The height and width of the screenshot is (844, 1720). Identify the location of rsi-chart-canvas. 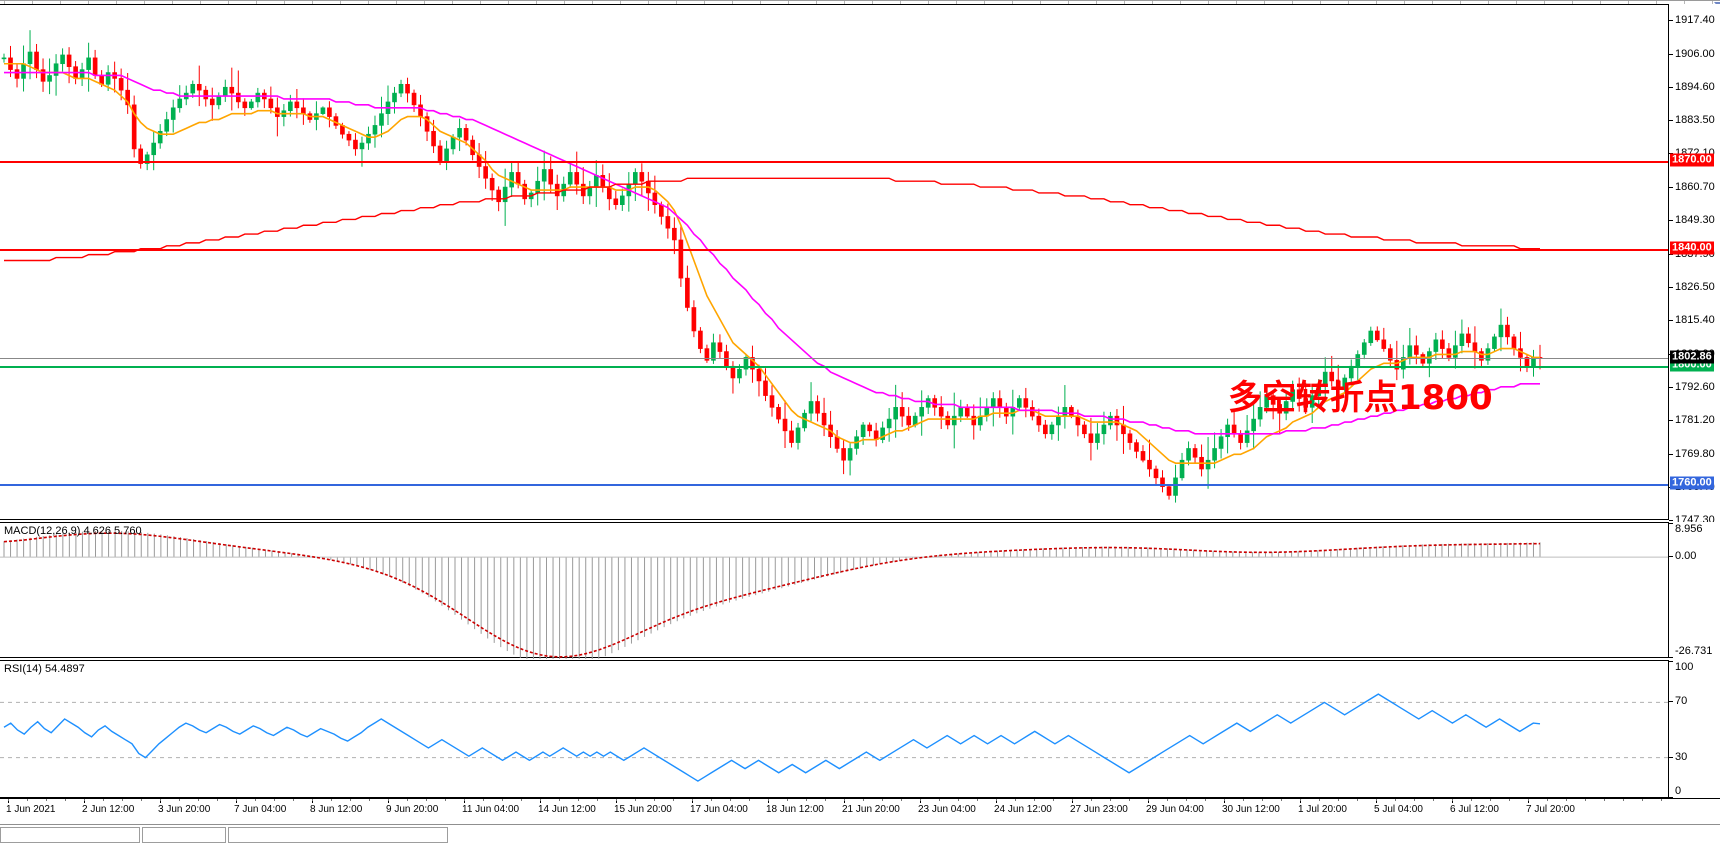
(834, 737).